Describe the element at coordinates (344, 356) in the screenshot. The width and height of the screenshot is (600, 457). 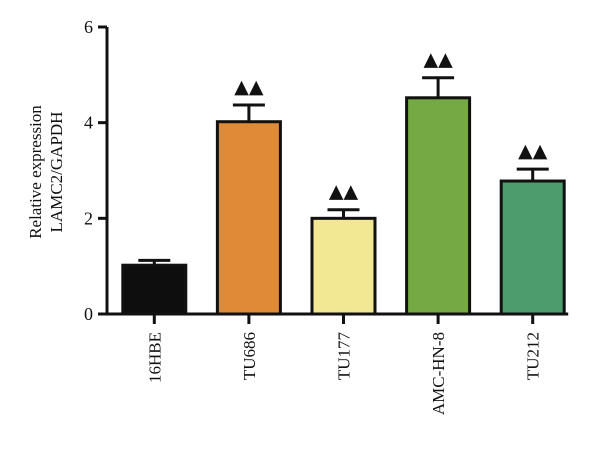
I see `x-tick-label: TU177` at that location.